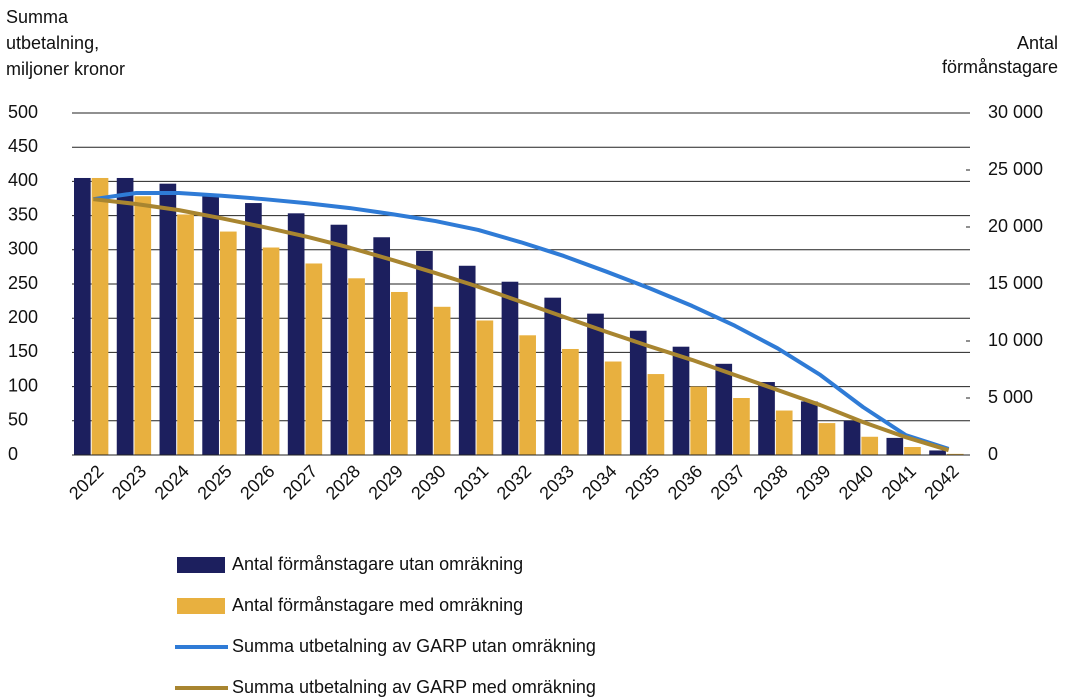 The width and height of the screenshot is (1066, 700). Describe the element at coordinates (257, 482) in the screenshot. I see `x-tick-label: 2026` at that location.